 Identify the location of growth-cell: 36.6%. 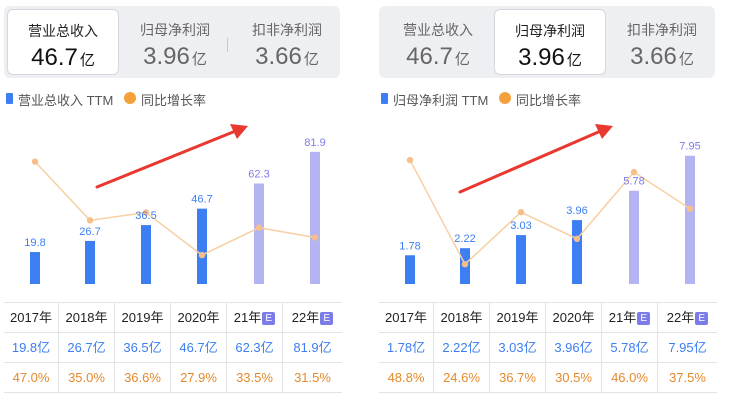
(143, 378).